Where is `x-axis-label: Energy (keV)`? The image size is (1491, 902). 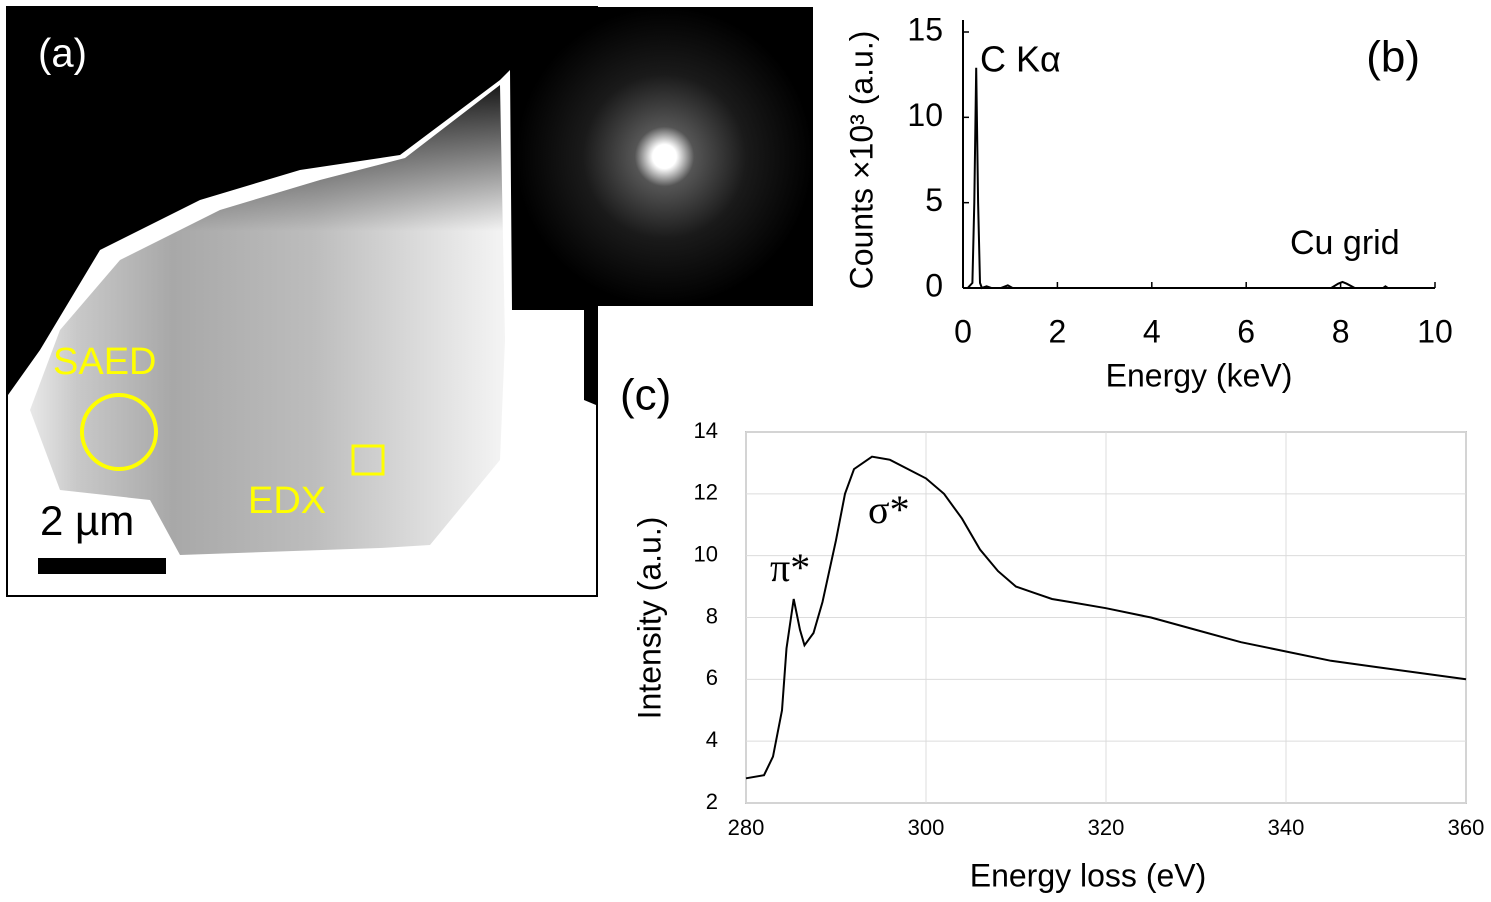 x-axis-label: Energy (keV) is located at coordinates (1199, 375).